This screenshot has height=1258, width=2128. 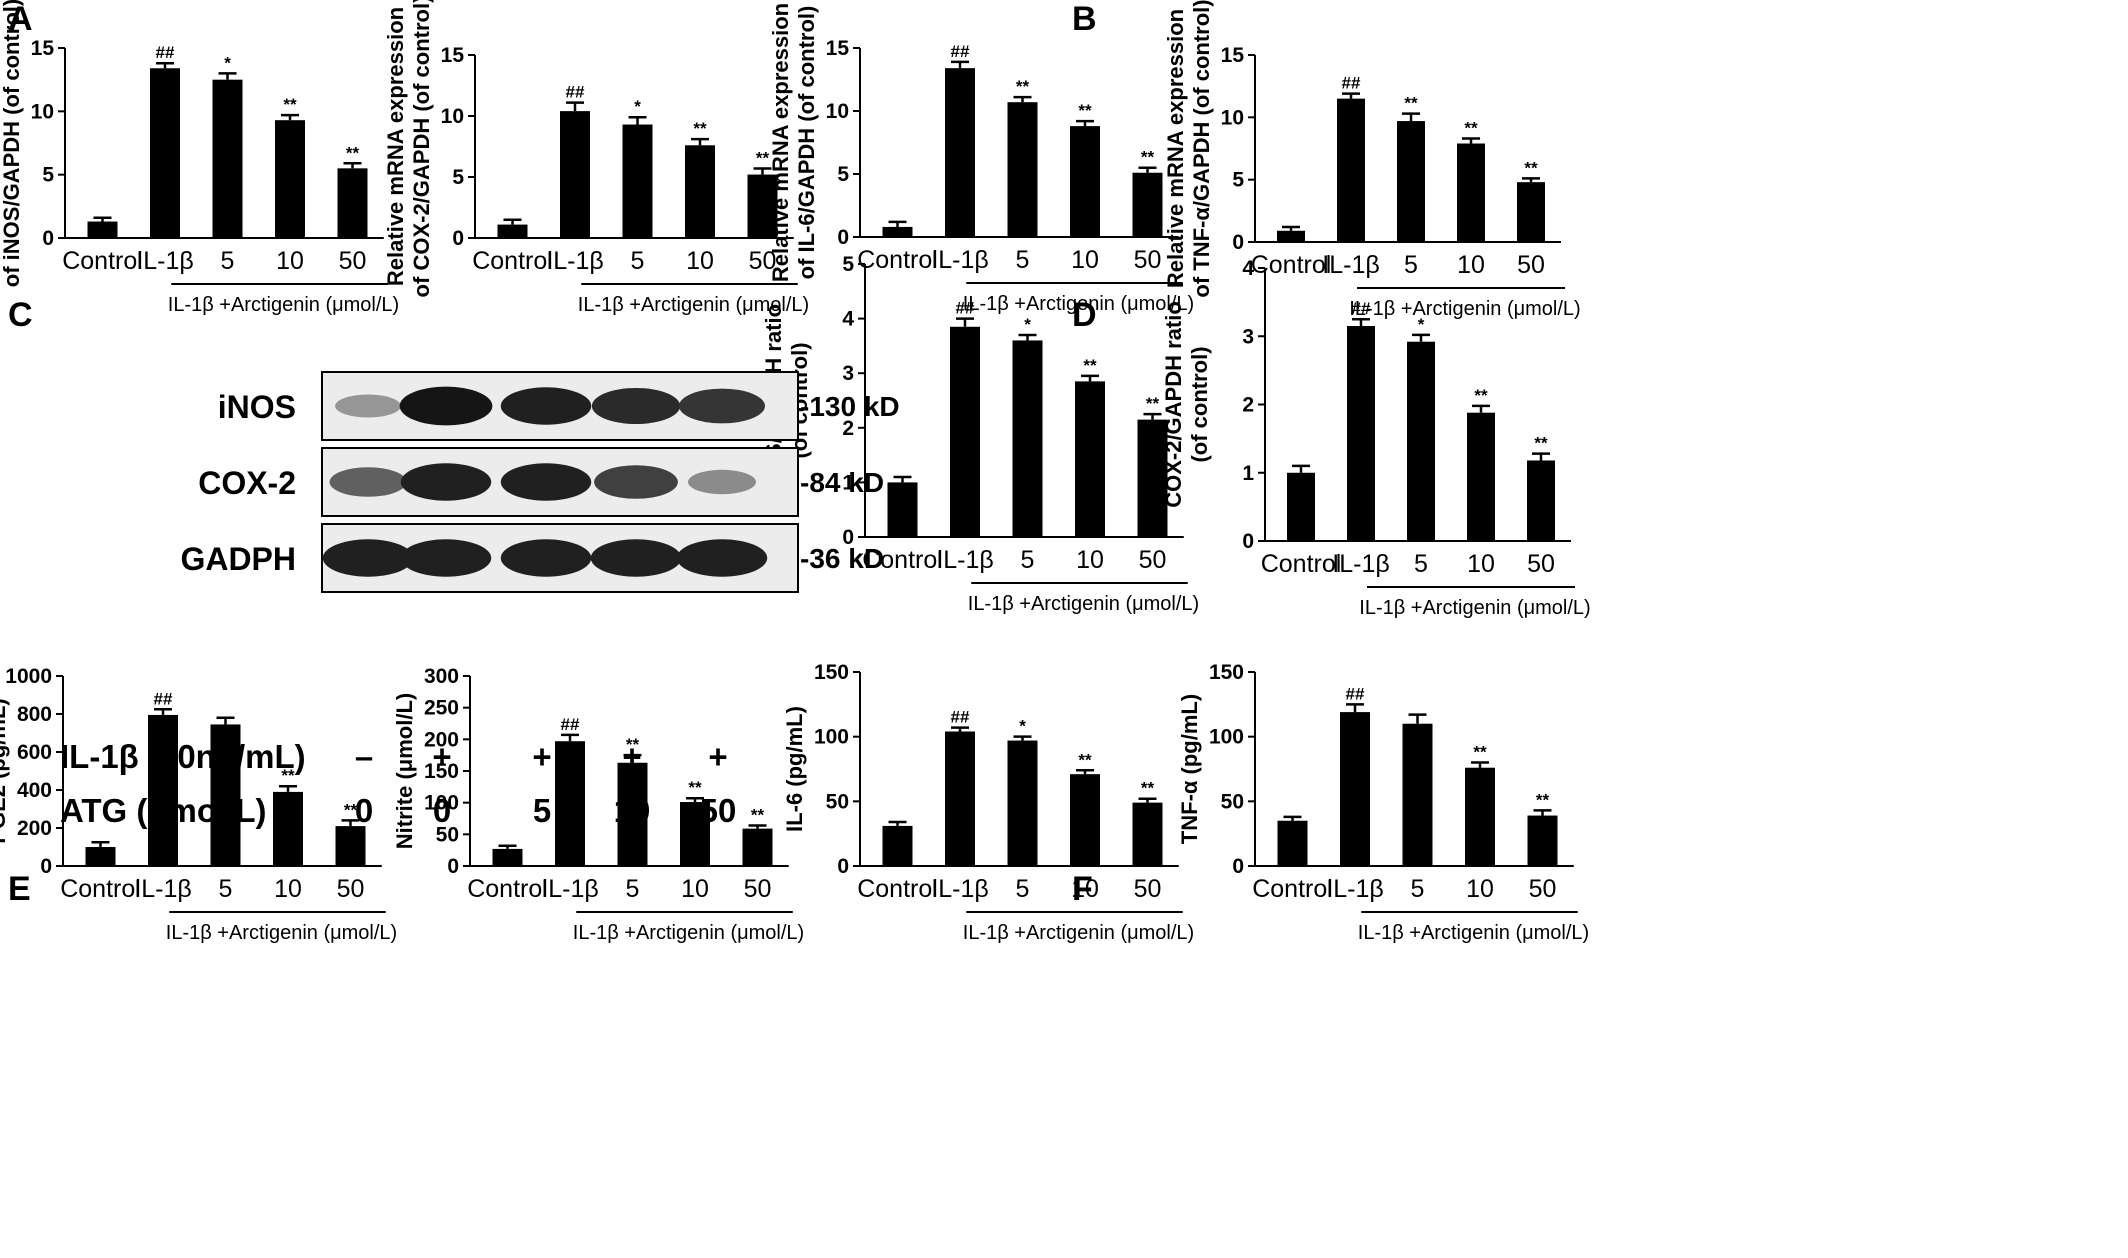 I want to click on y-axis-label-line: of TNF-α/GAPDH (of control), so click(x=1201, y=149).